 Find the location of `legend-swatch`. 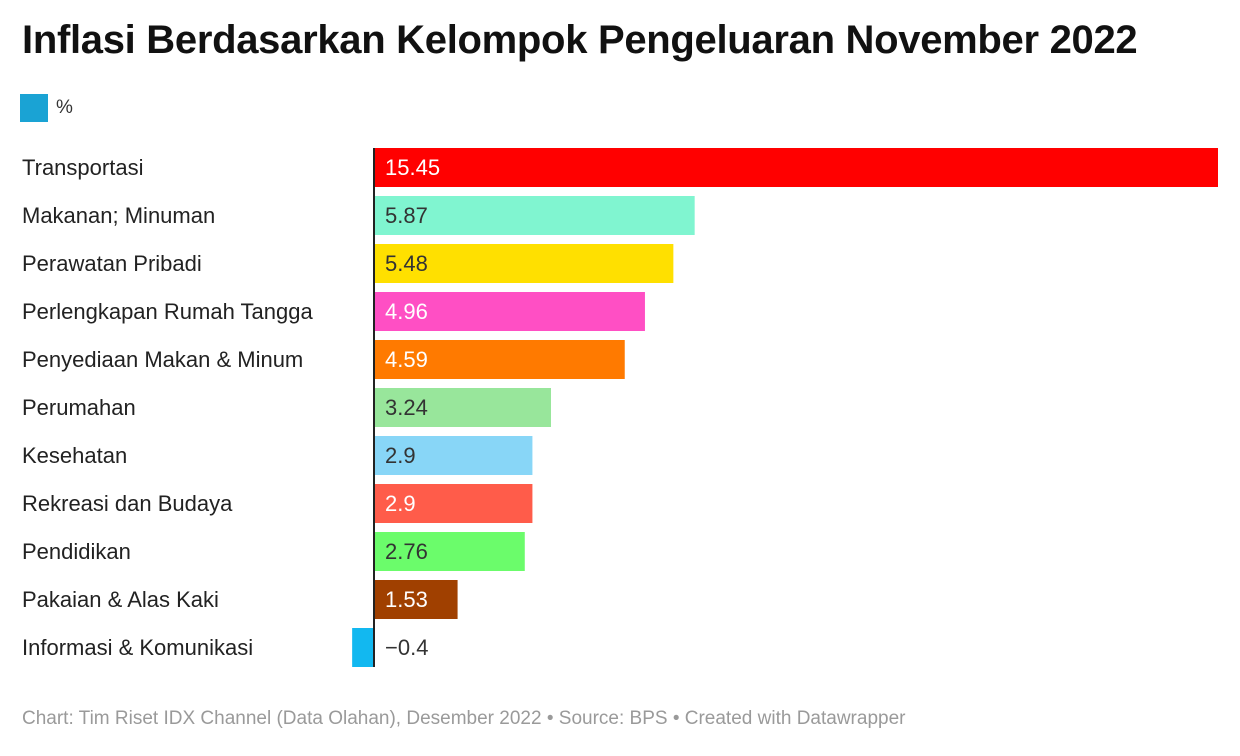

legend-swatch is located at coordinates (34, 108).